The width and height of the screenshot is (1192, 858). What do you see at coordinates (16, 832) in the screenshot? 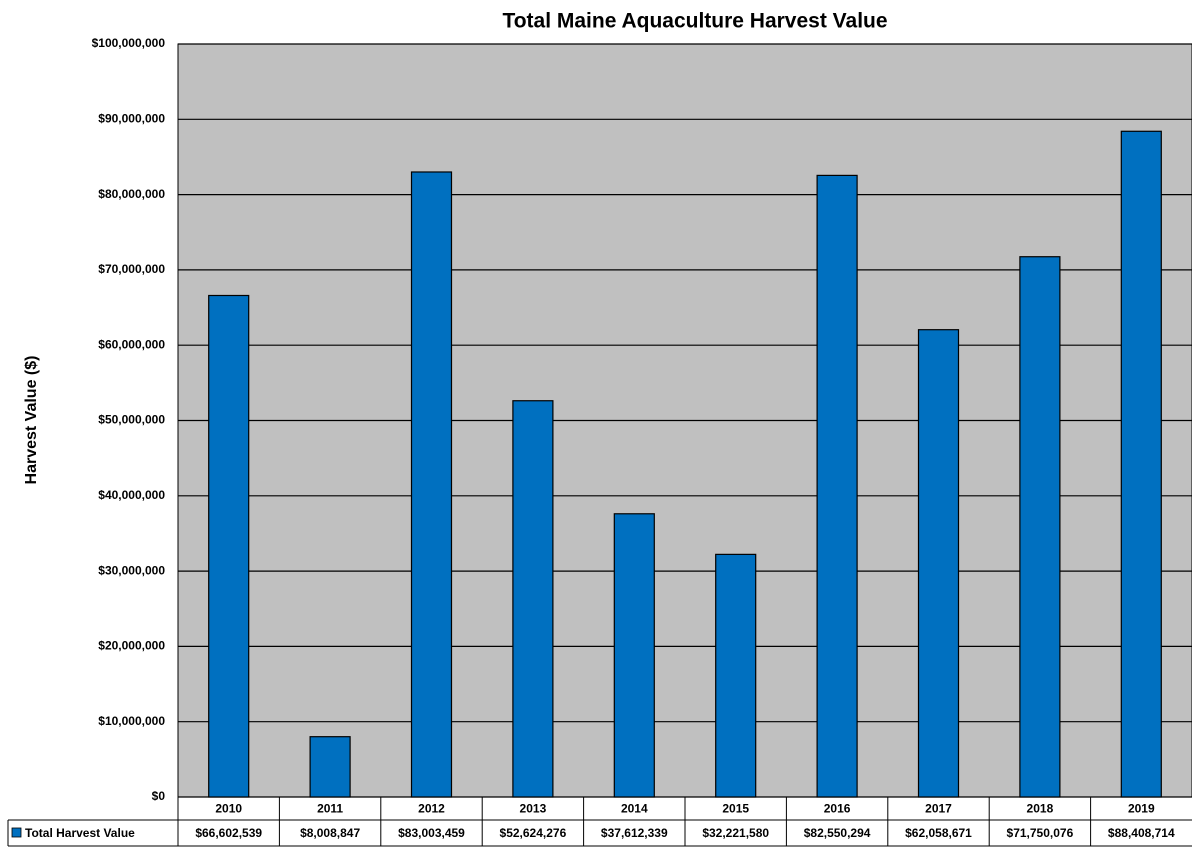
I see `legend-key` at bounding box center [16, 832].